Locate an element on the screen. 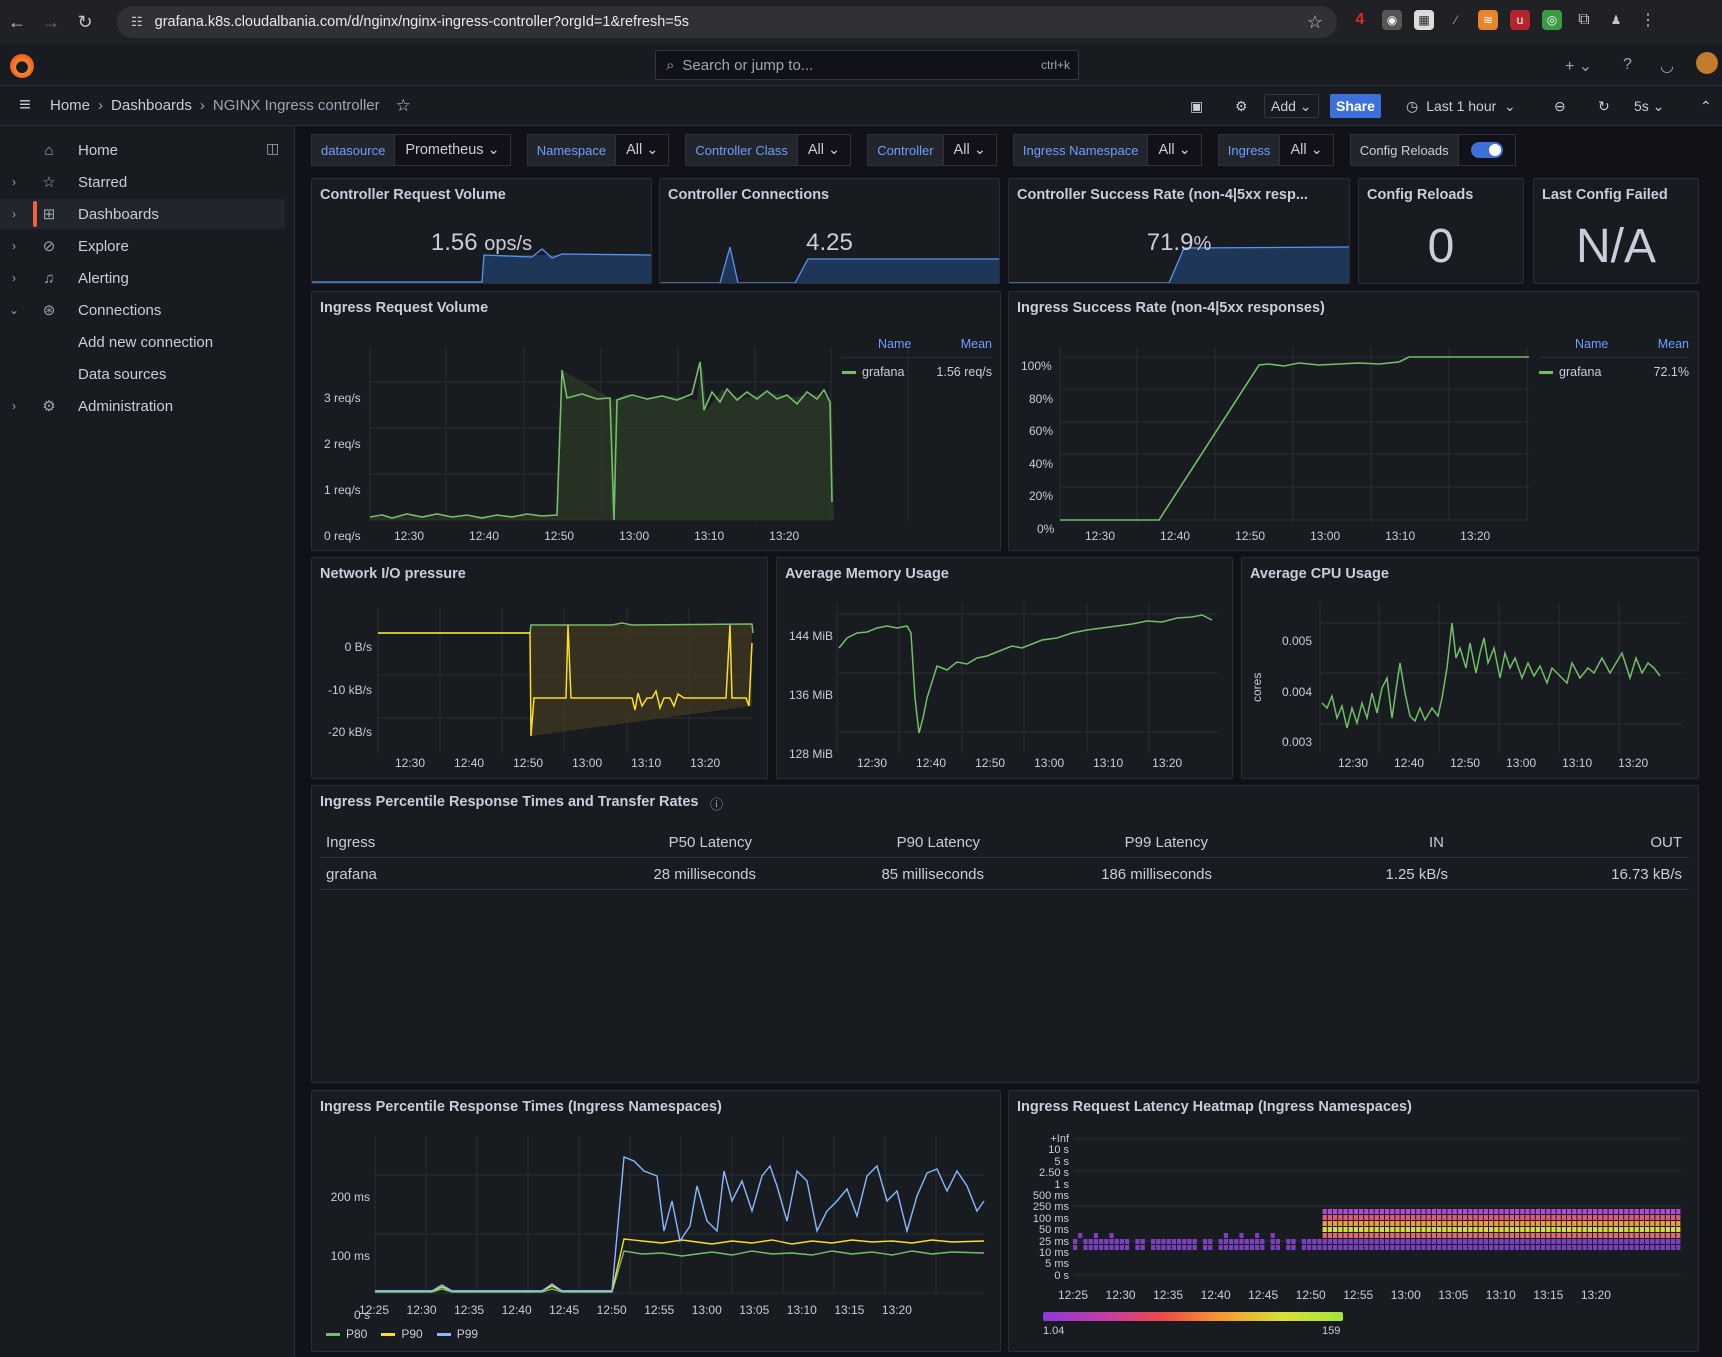 This screenshot has height=1357, width=1722. add-button: Add ⌄ is located at coordinates (1291, 106).